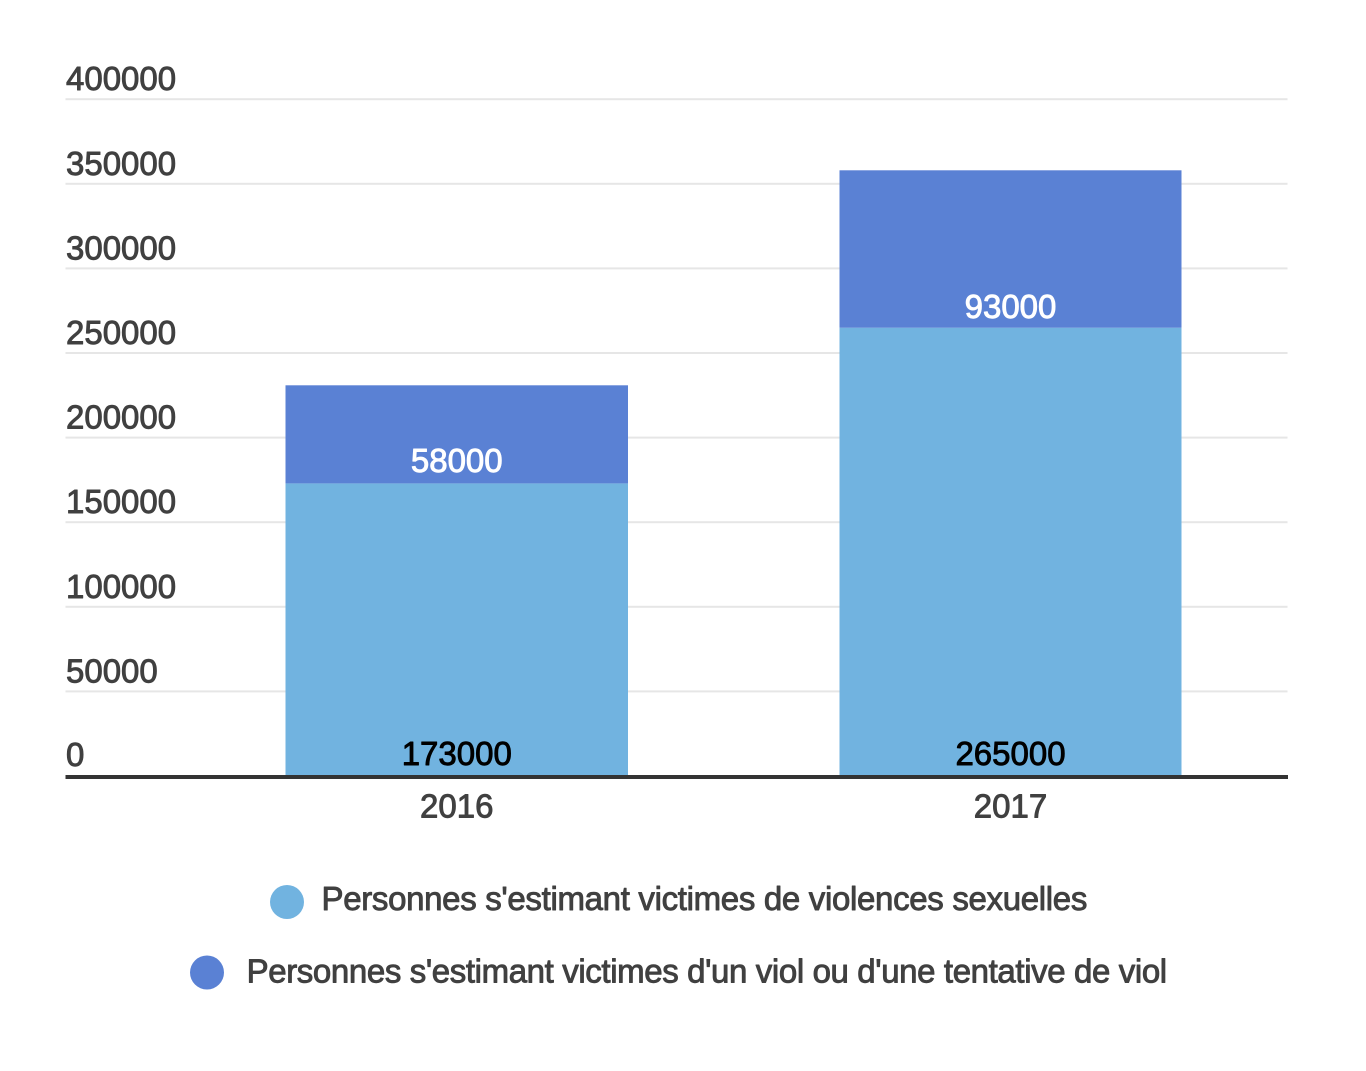  Describe the element at coordinates (456, 806) in the screenshot. I see `svg-text: 2016` at that location.